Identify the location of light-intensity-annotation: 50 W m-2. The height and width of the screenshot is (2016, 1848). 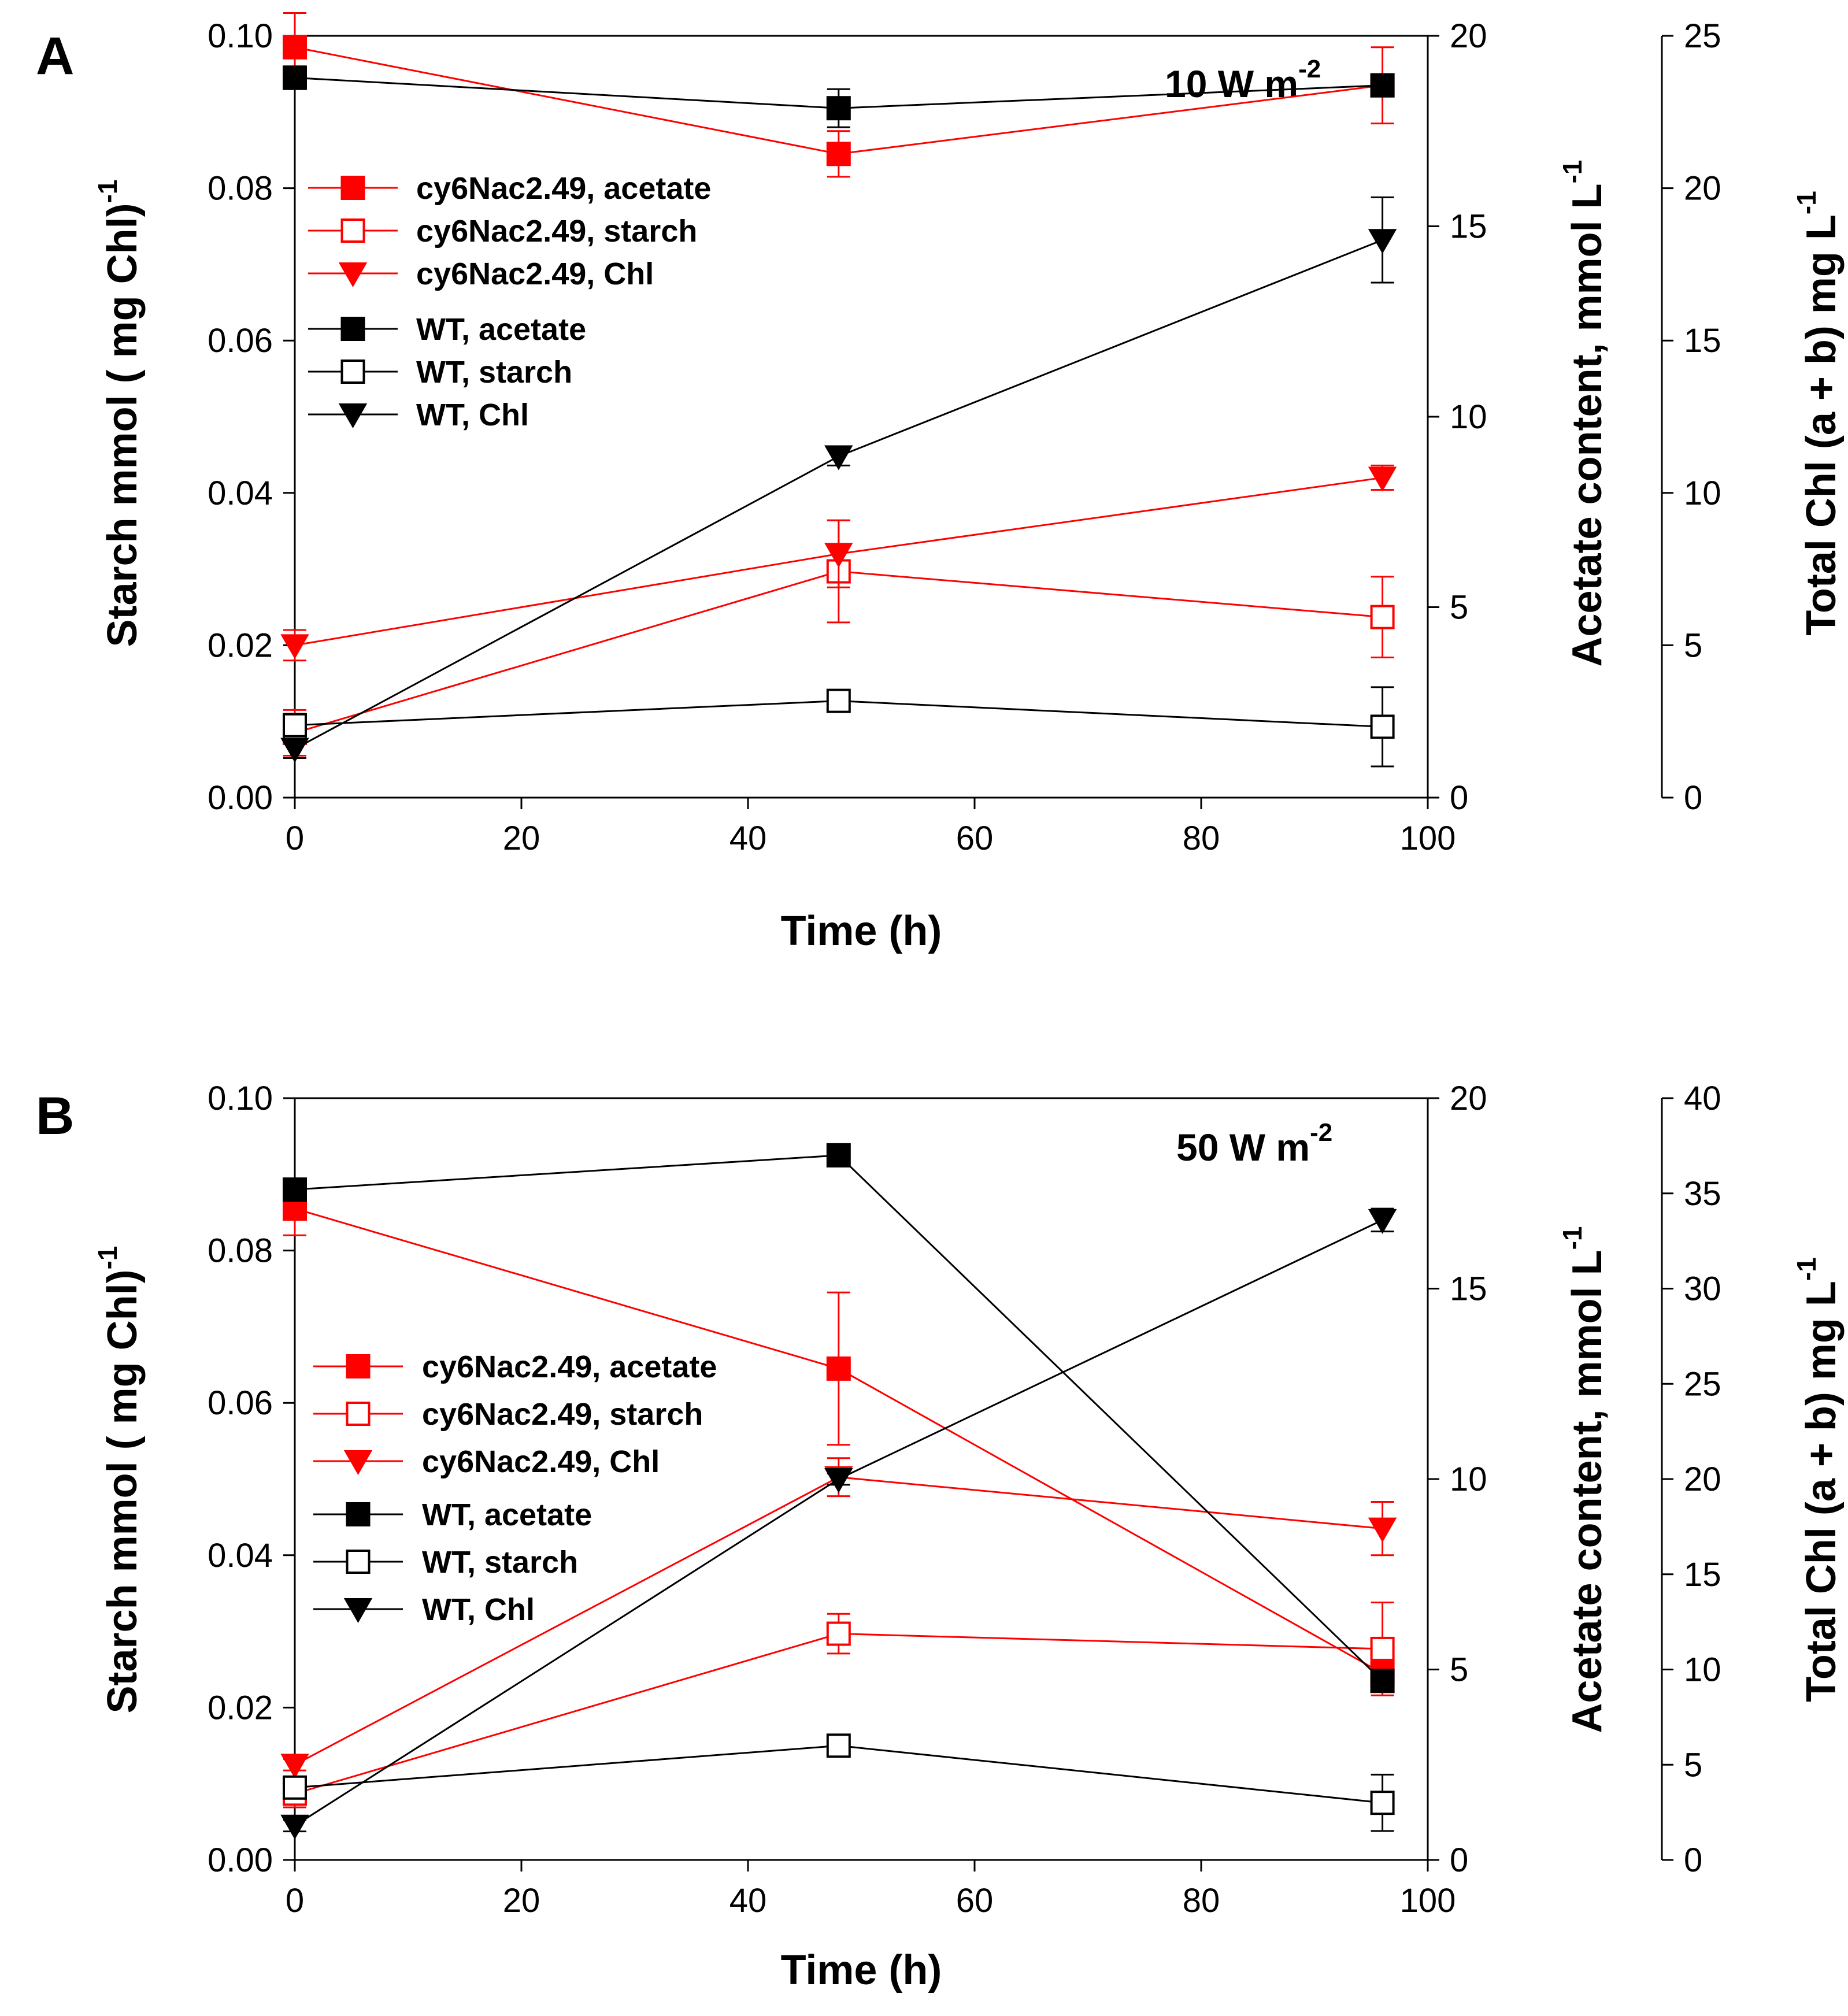
(1254, 1143).